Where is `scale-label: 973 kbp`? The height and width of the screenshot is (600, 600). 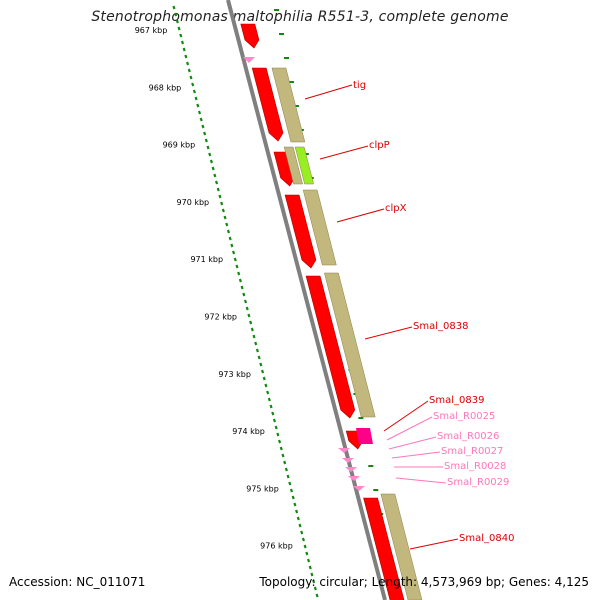 scale-label: 973 kbp is located at coordinates (234, 374).